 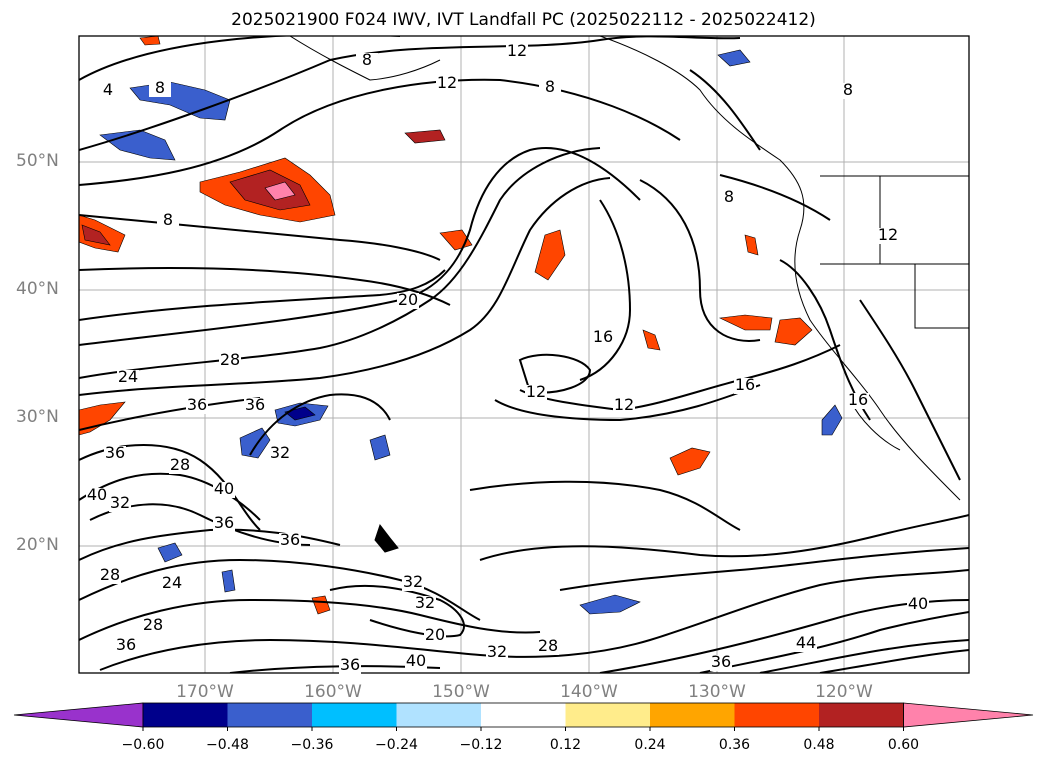 I want to click on colorbar-tick-label: 0.24, so click(x=650, y=745).